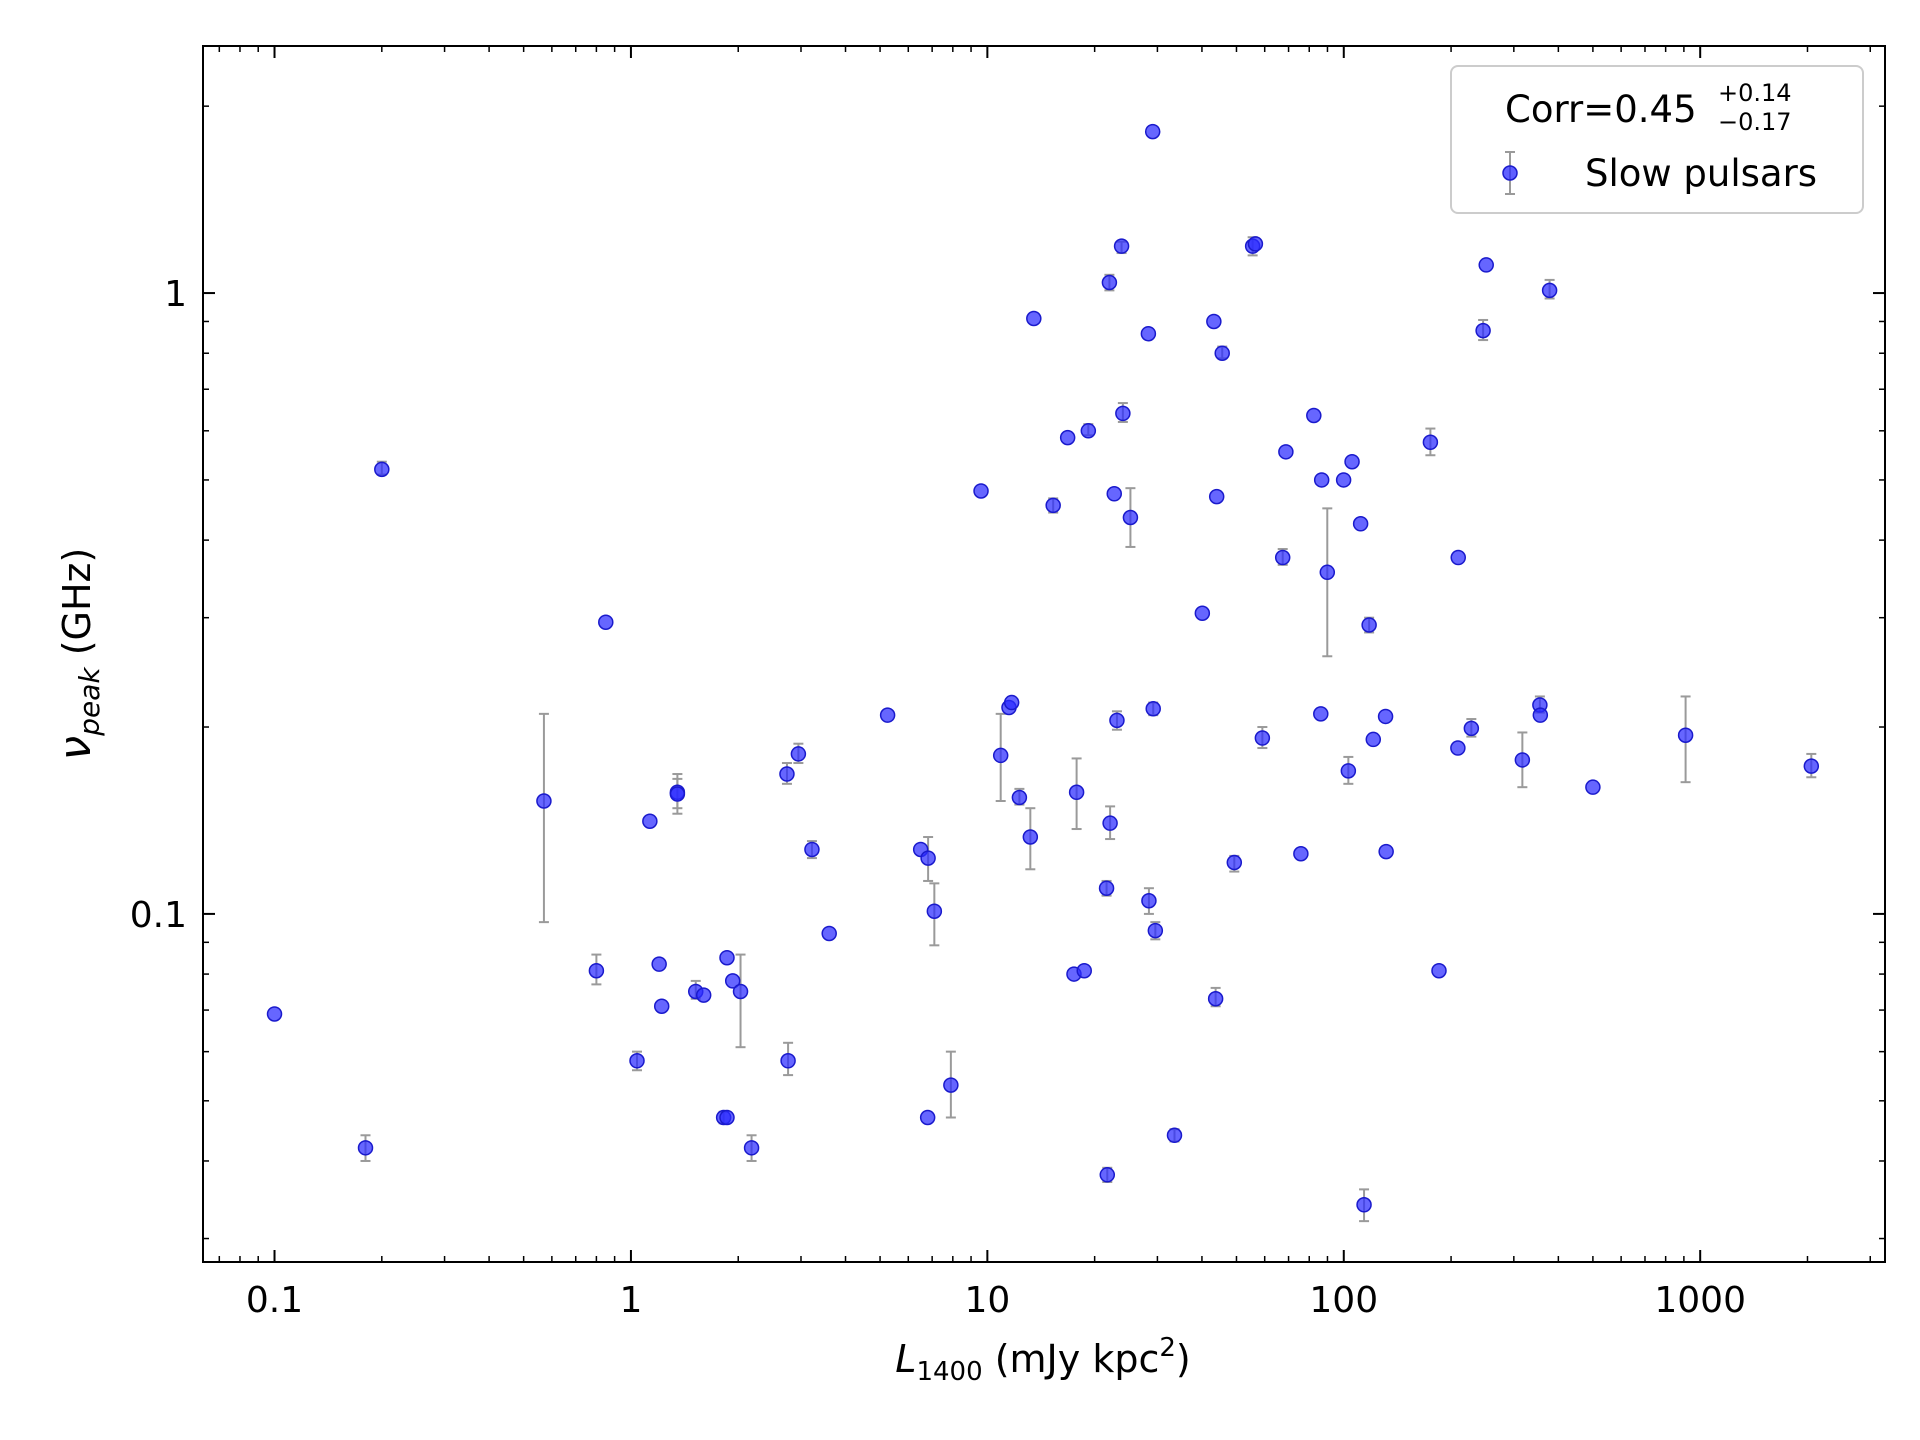  I want to click on legend-correlation-plus: +0.14, so click(1755, 93).